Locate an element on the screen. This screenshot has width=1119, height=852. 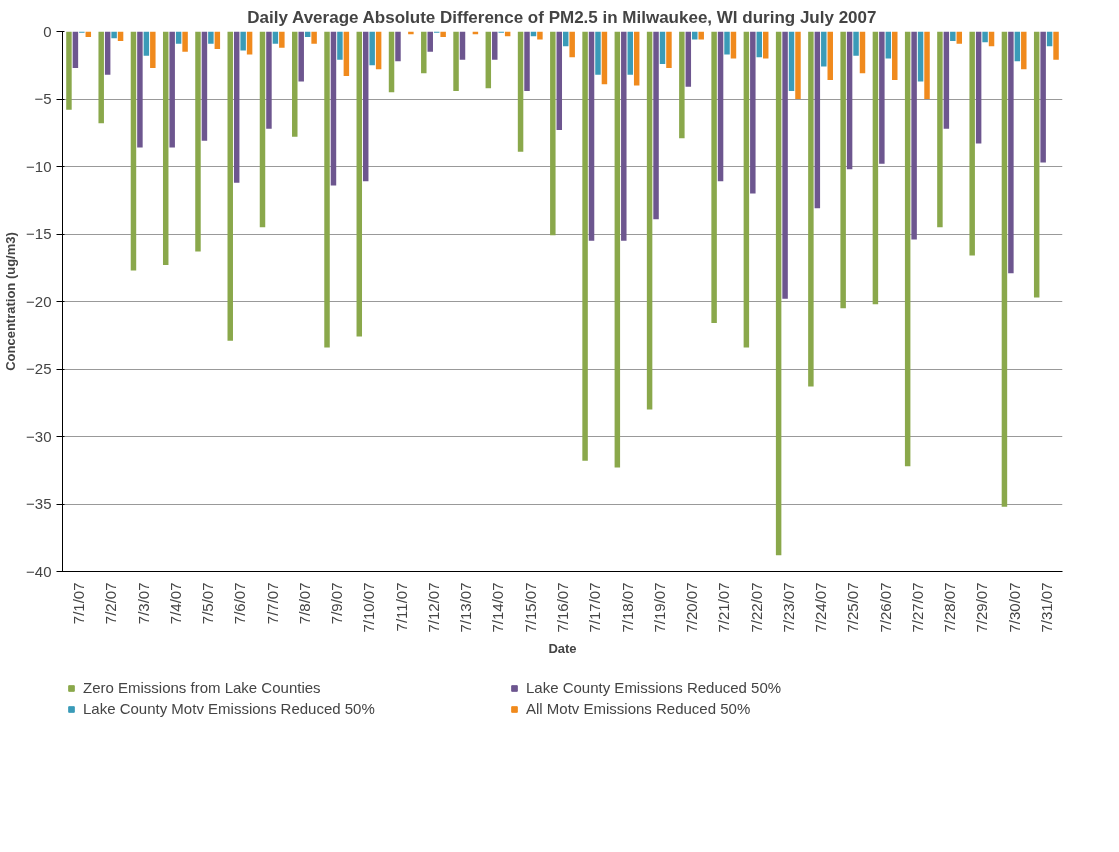
x-tick-label: 7/20/07 is located at coordinates (692, 607).